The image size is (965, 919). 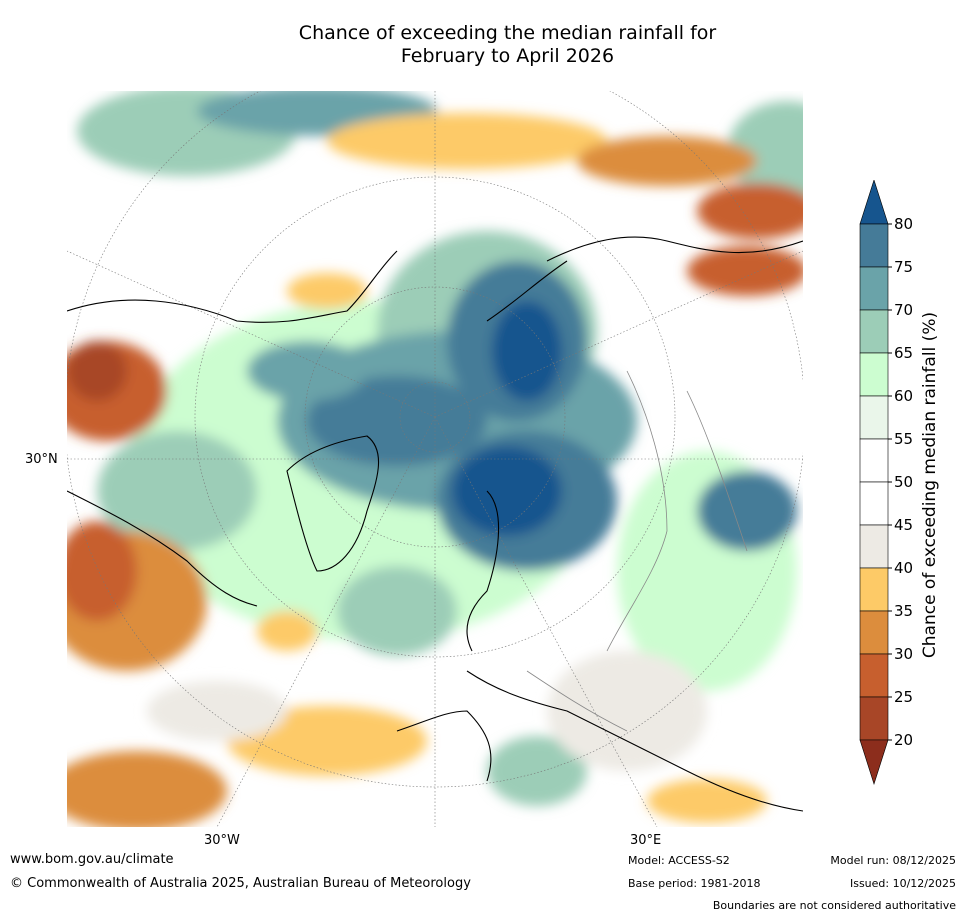 What do you see at coordinates (903, 611) in the screenshot?
I see `colorbar-tick-label: 35` at bounding box center [903, 611].